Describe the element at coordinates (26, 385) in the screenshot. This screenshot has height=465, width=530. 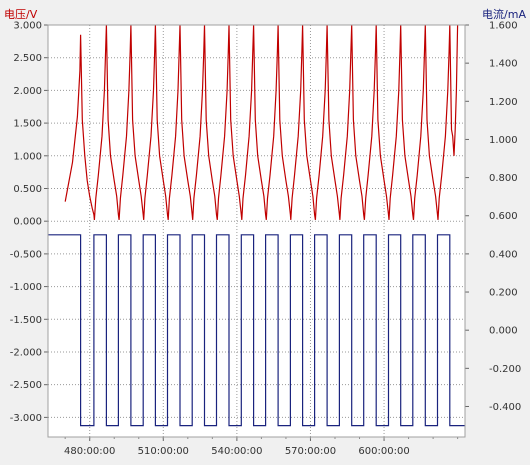
I see `left-tick-label: -2.500` at that location.